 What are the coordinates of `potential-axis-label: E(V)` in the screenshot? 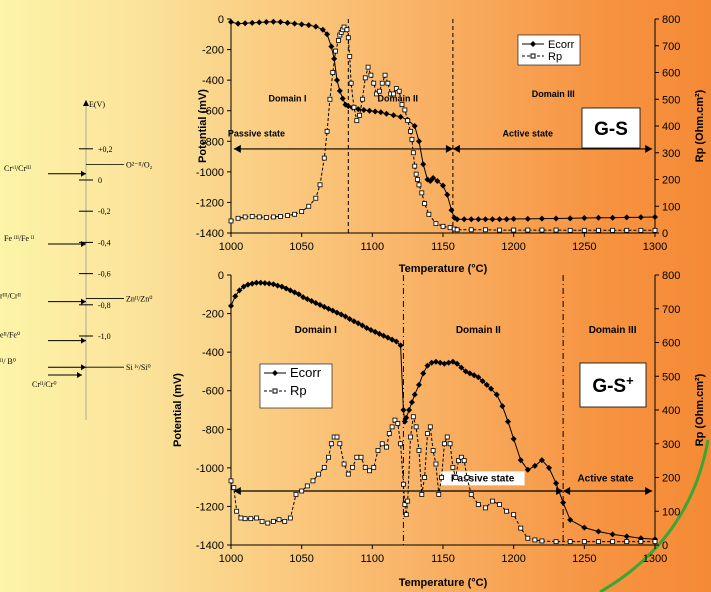 It's located at (97, 104).